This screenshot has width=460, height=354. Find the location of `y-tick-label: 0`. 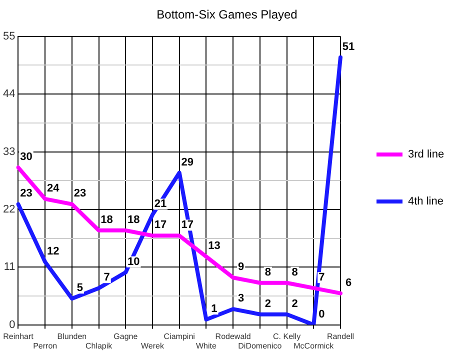

y-tick-label: 0 is located at coordinates (12, 324).